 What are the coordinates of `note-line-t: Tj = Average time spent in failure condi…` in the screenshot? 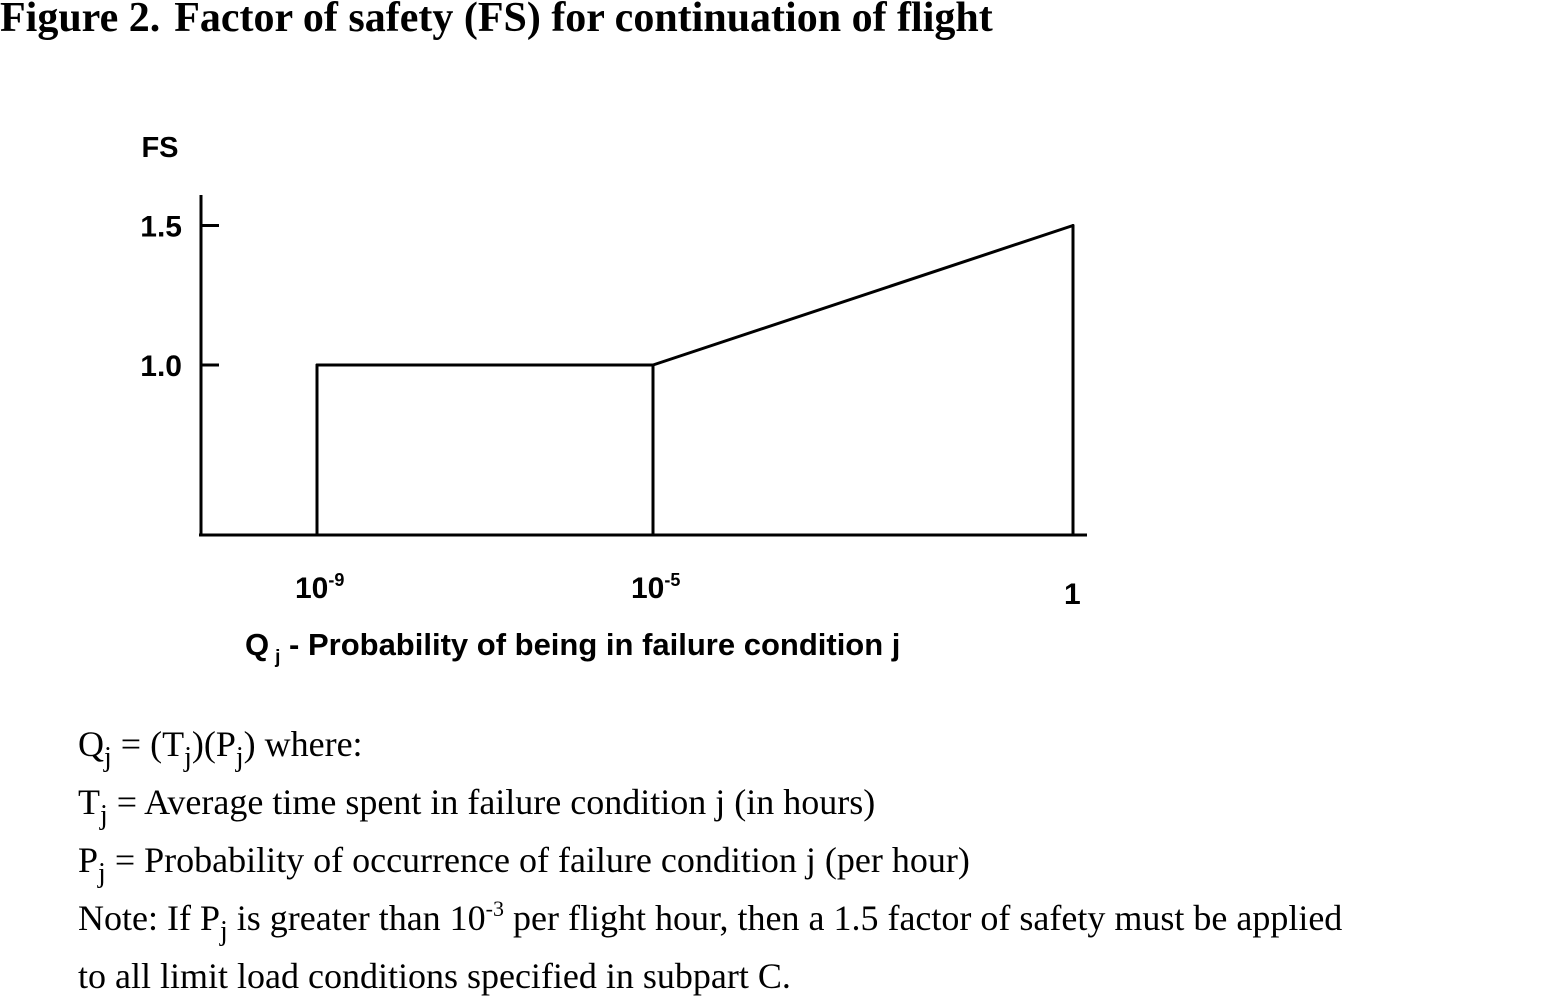 It's located at (477, 806).